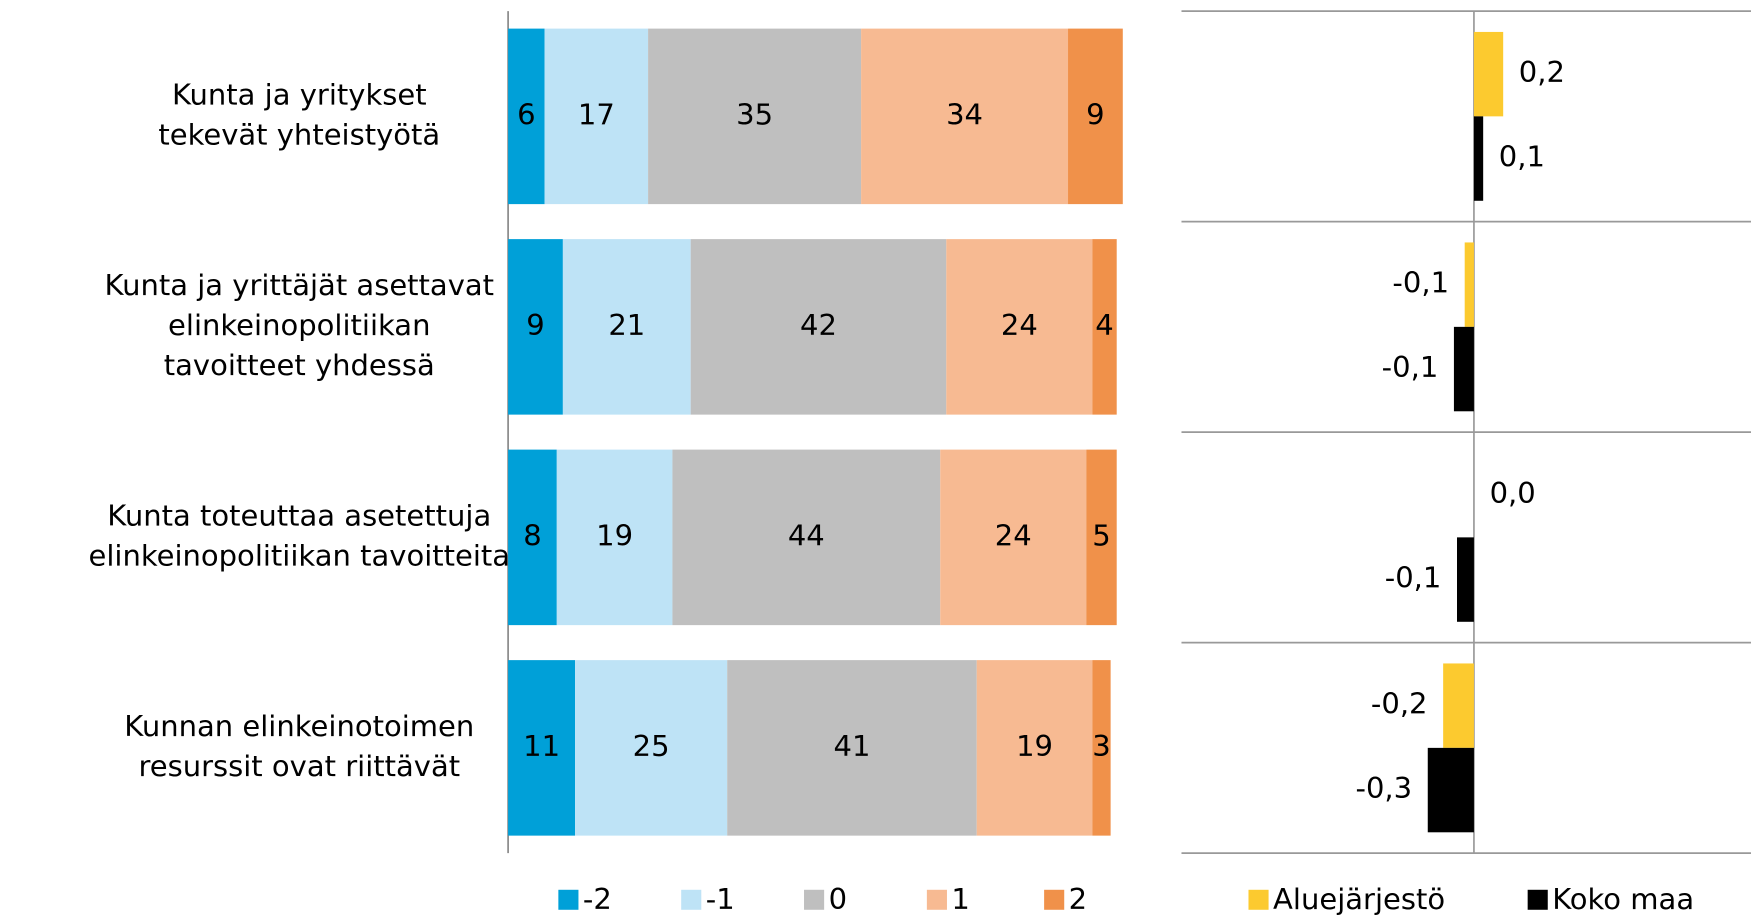 The image size is (1751, 922). I want to click on data-label: -0,2, so click(1399, 704).